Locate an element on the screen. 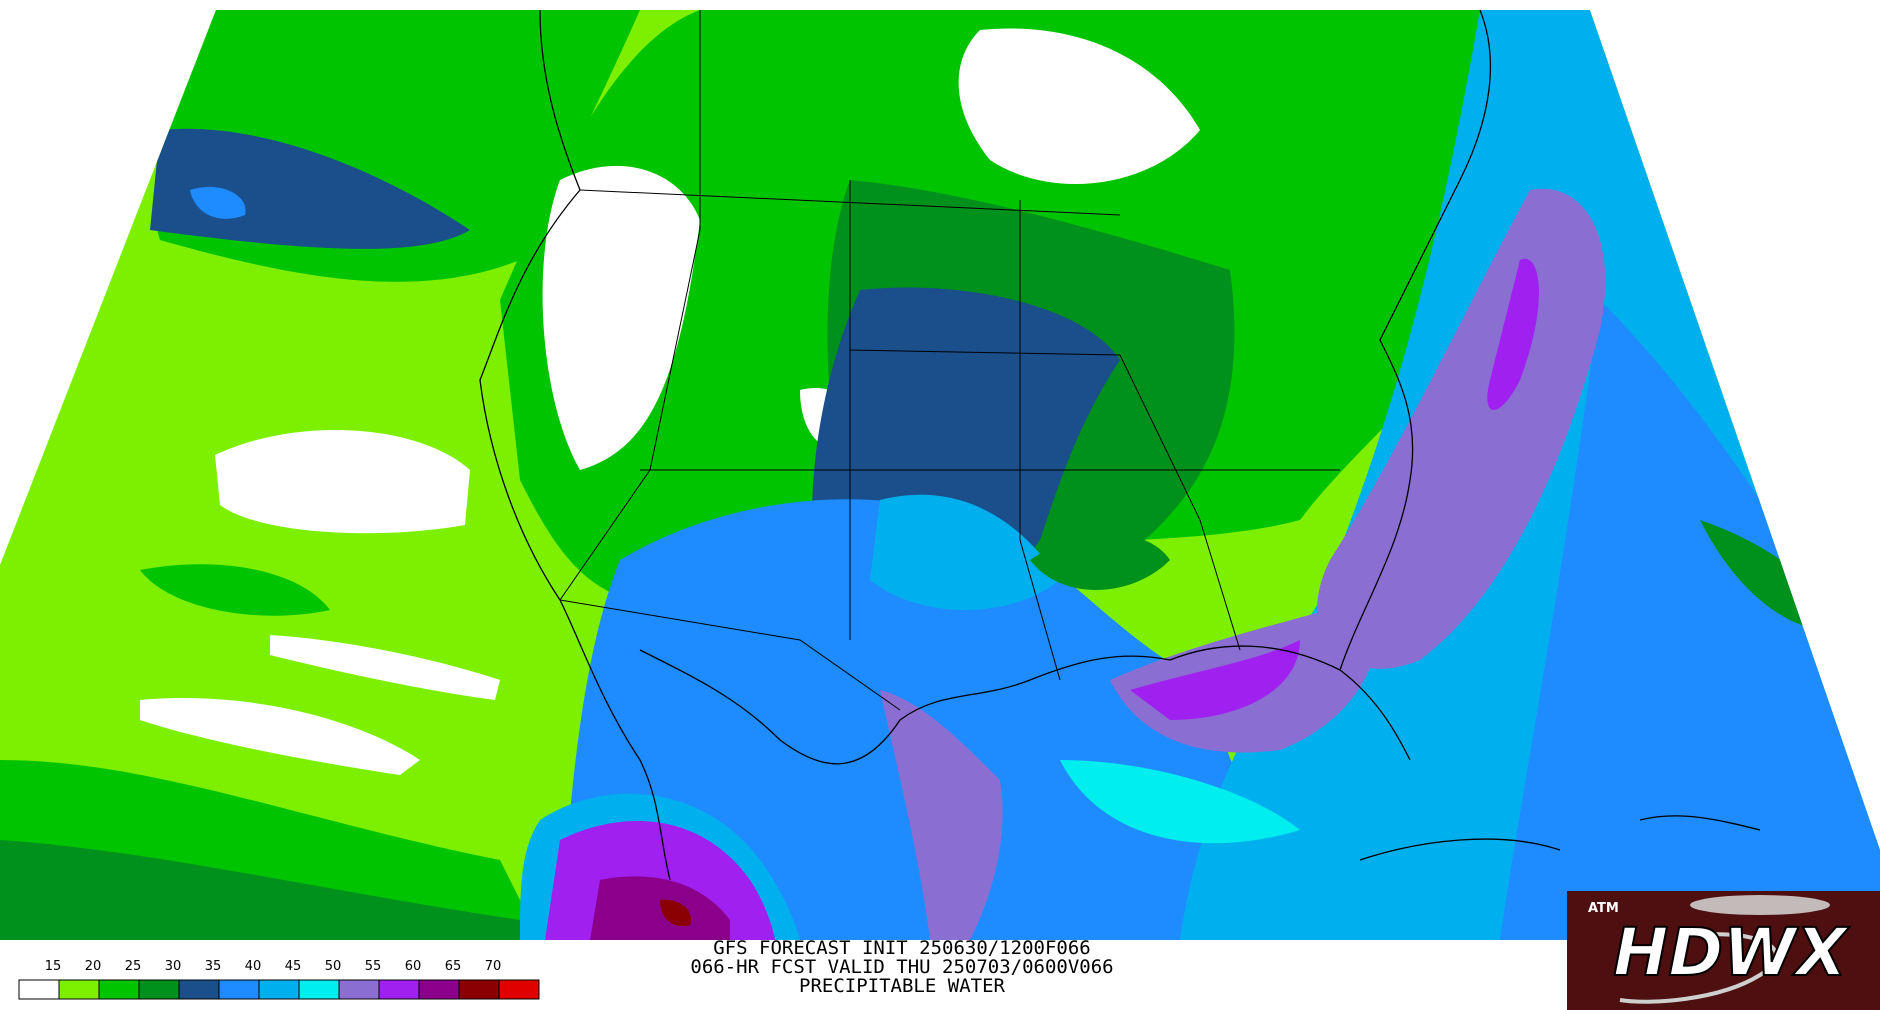 The height and width of the screenshot is (1010, 1880). legend-level: 30 is located at coordinates (173, 966).